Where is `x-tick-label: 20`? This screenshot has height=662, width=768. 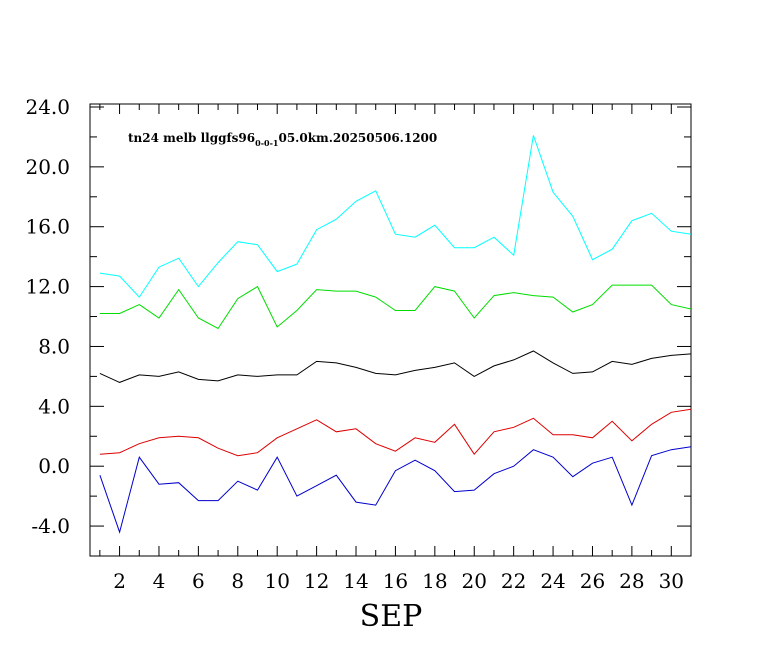
x-tick-label: 20 is located at coordinates (474, 581).